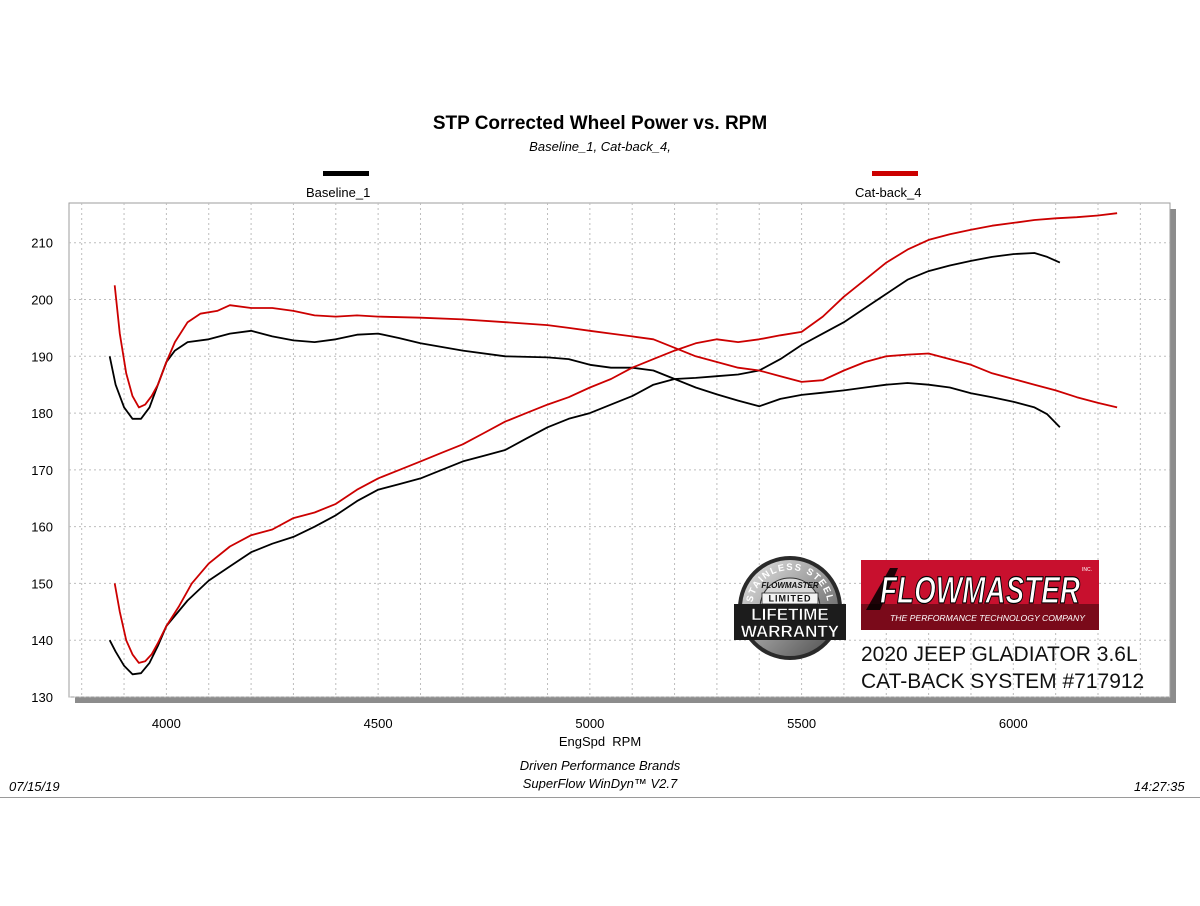  I want to click on legend-label-catback: Cat-back_4, so click(888, 192).